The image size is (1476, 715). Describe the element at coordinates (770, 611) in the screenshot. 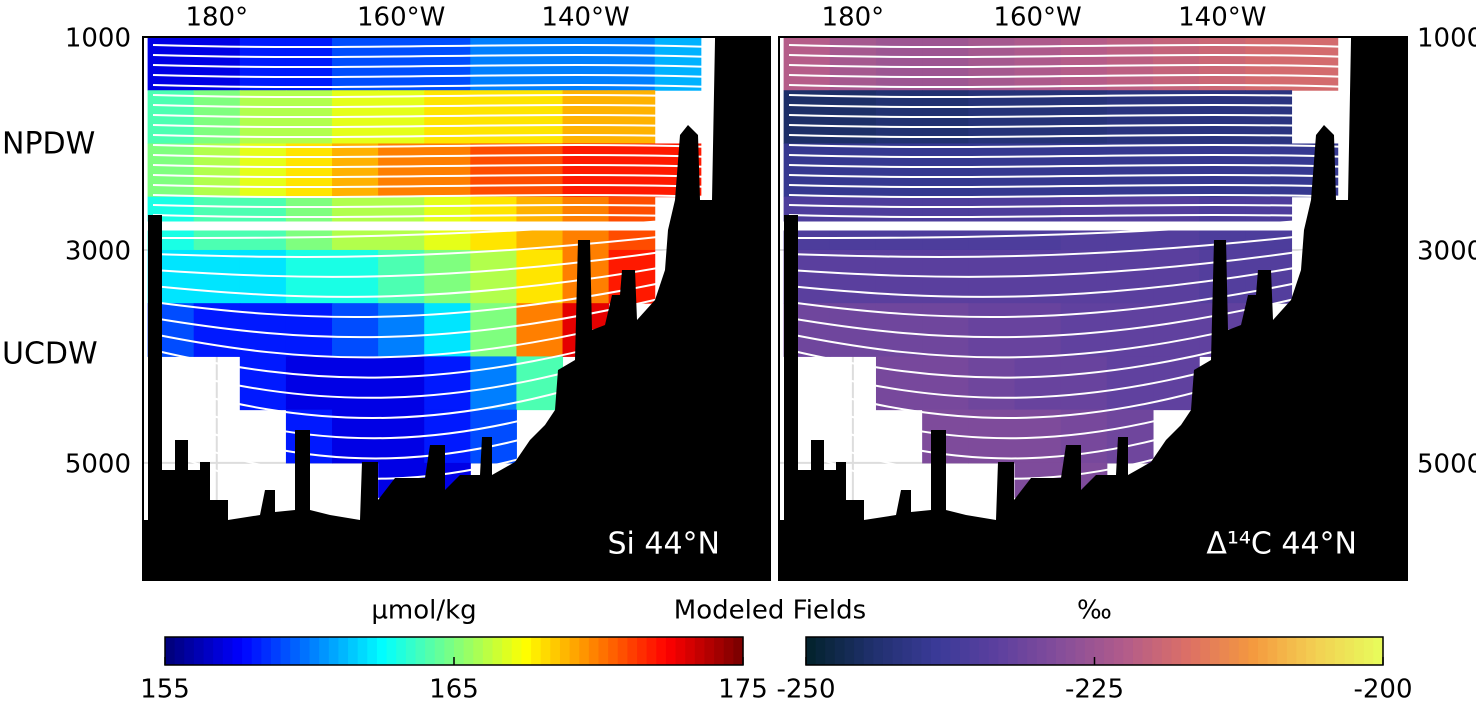

I see `figure-title: Modeled Fields` at that location.